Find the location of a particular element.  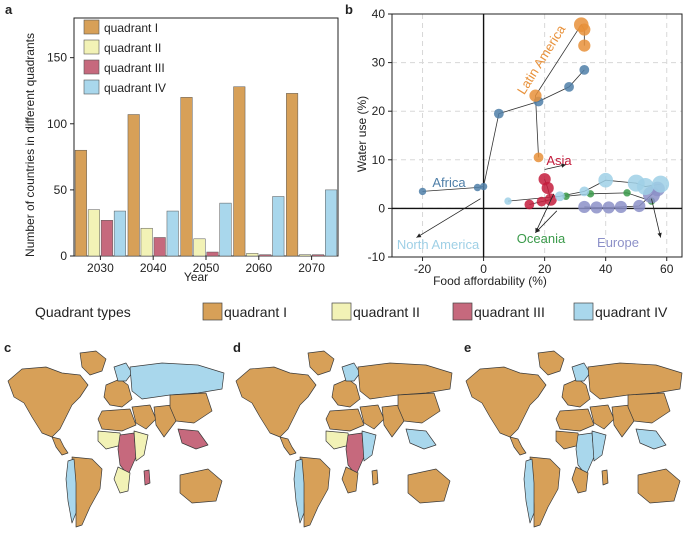

bar-y-tick-label: 50 is located at coordinates (61, 190).